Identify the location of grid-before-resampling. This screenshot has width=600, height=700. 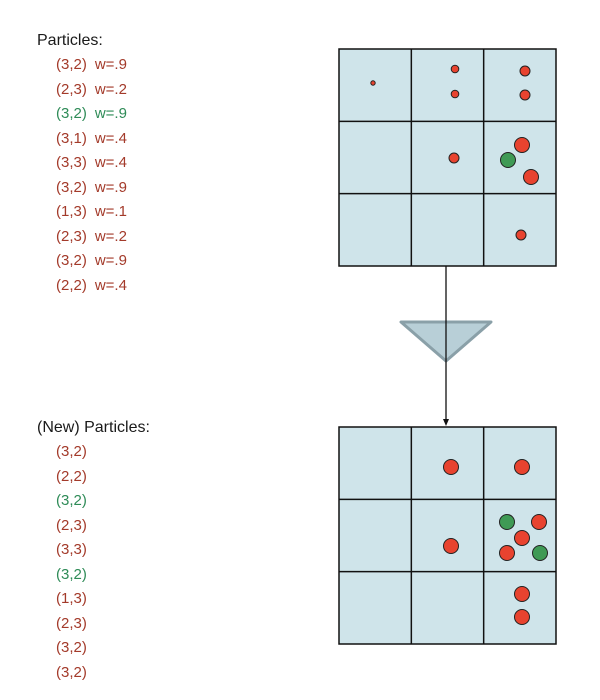
(447, 157).